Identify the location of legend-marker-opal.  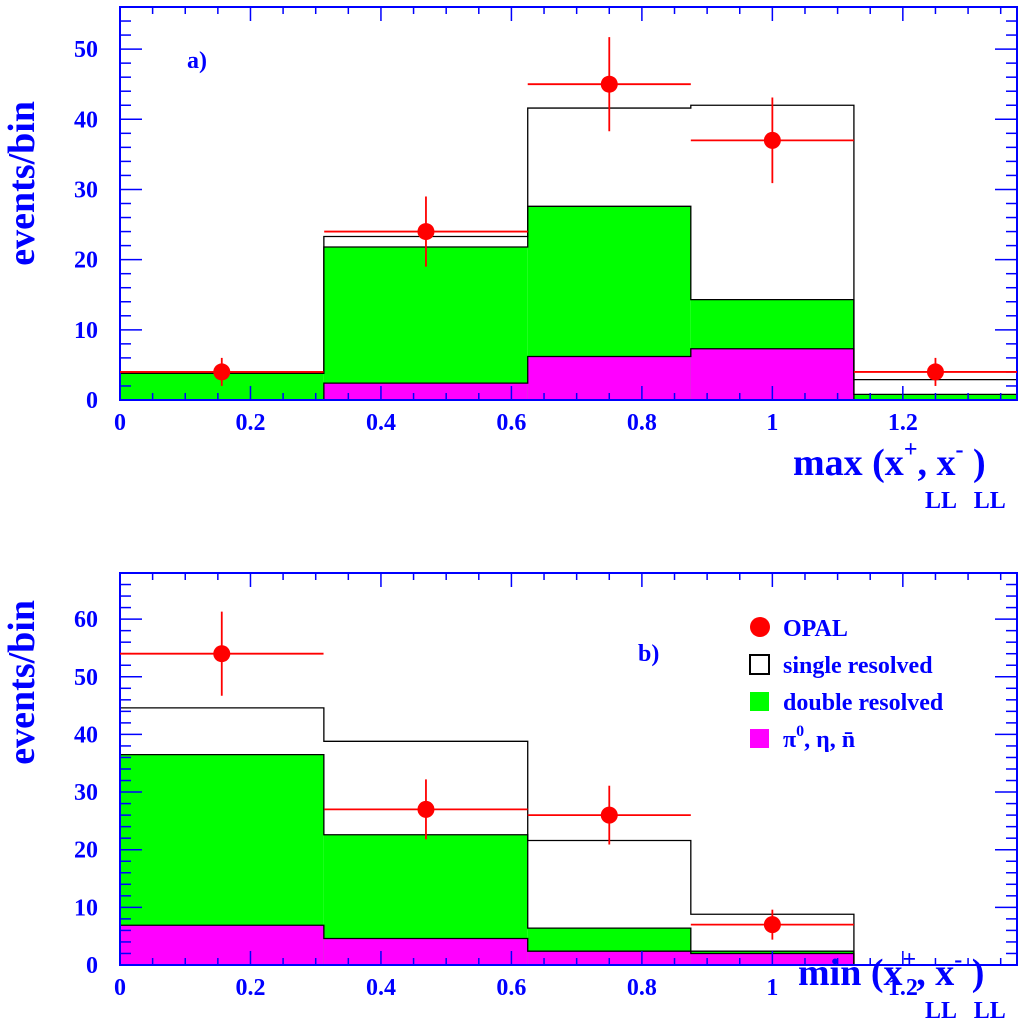
(760, 627).